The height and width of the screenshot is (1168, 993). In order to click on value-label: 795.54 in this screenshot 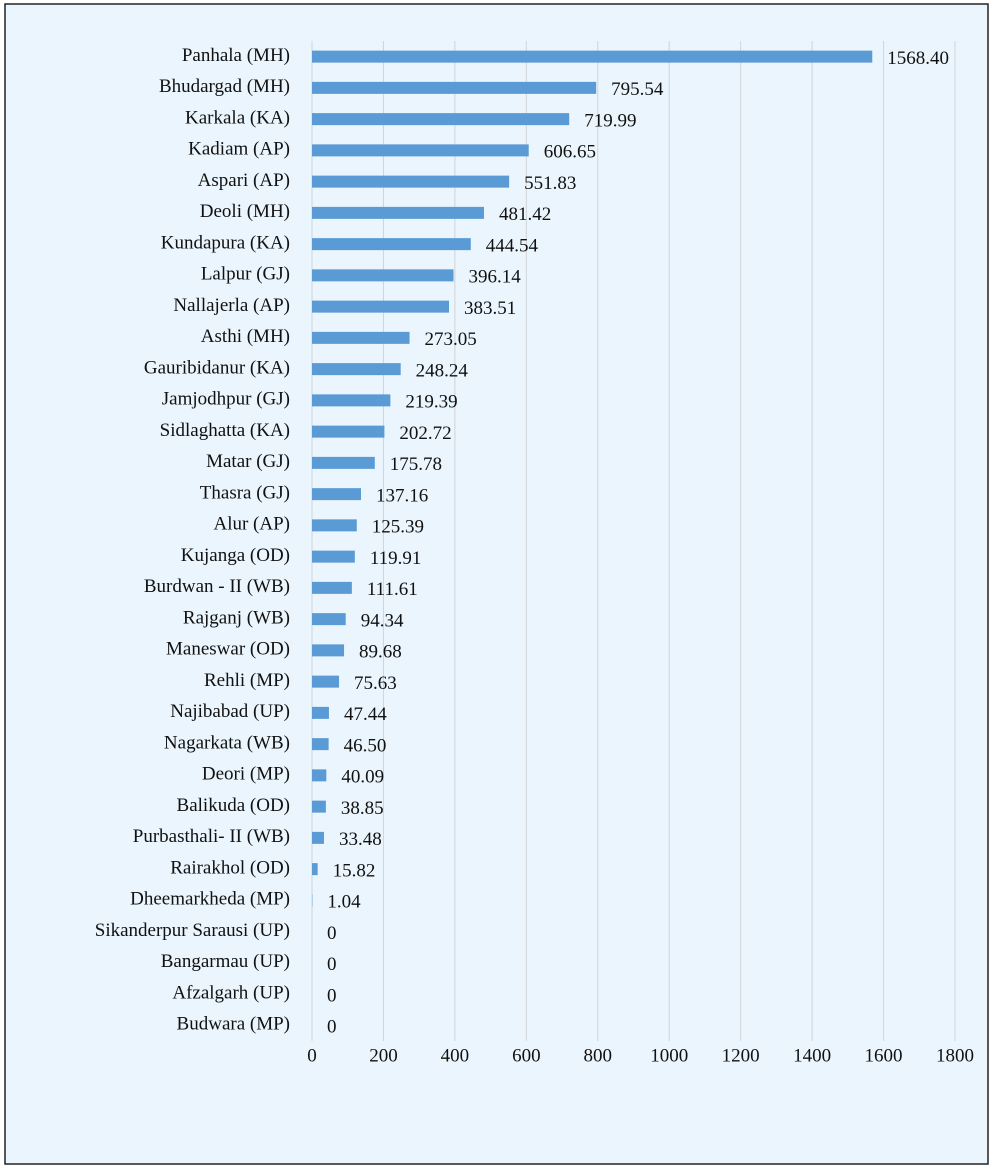, I will do `click(637, 89)`.